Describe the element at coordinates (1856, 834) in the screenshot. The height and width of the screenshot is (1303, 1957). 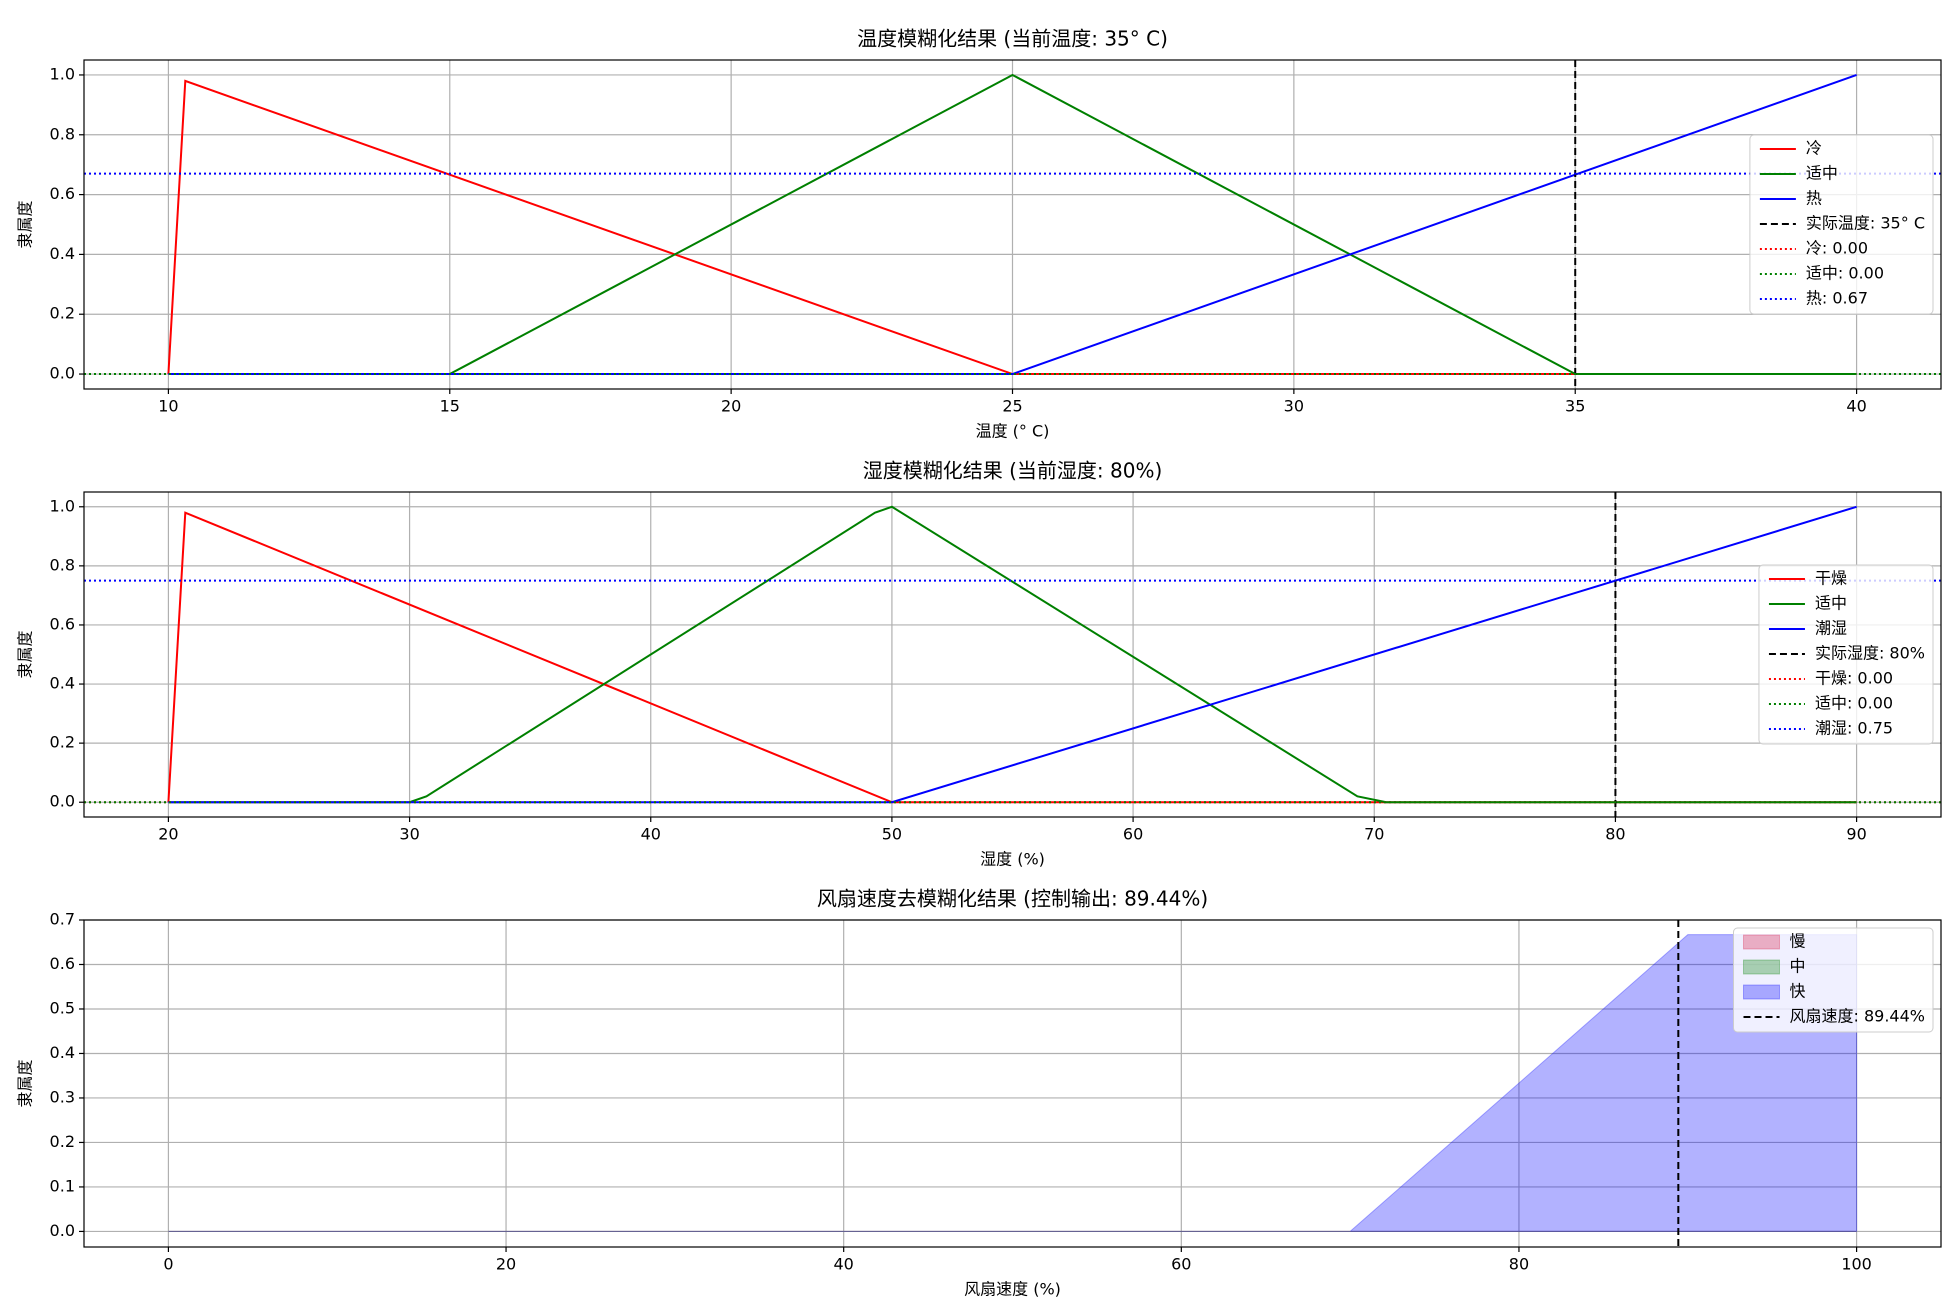
I see `x-tick-label: 90` at that location.